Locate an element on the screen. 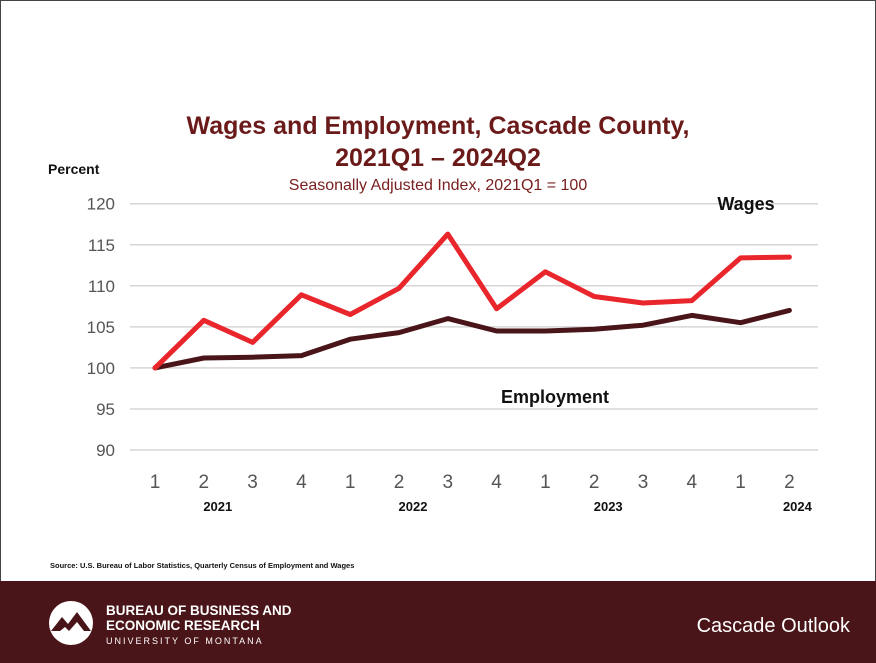 The width and height of the screenshot is (876, 663). org-line-3: UNIVERSITY OF MONTANA is located at coordinates (185, 641).